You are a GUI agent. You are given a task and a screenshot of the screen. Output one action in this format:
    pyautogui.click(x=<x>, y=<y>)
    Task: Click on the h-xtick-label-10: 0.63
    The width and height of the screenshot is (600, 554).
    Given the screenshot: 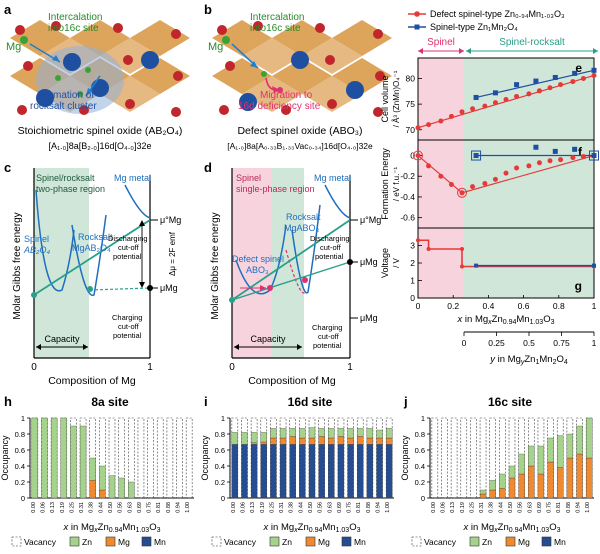 What is the action you would take?
    pyautogui.click(x=130, y=507)
    